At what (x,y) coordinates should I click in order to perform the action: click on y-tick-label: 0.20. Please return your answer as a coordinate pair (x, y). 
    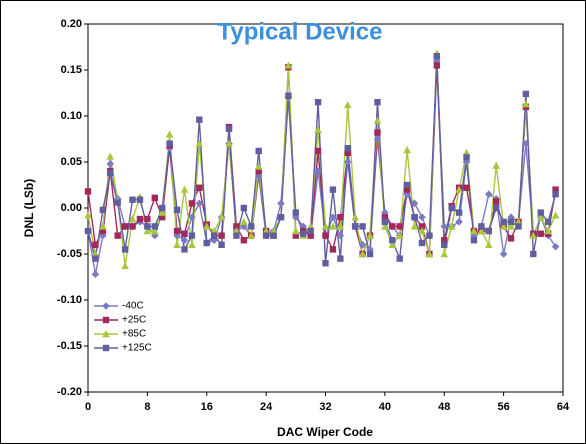
    Looking at the image, I should click on (71, 24).